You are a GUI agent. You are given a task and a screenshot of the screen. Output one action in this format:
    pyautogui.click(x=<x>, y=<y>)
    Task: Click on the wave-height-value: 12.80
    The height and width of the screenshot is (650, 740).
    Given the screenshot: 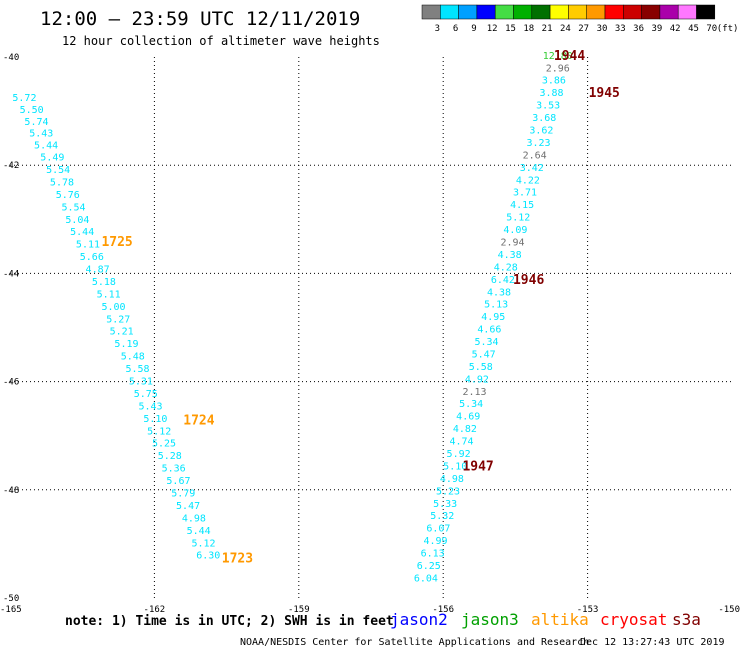 What is the action you would take?
    pyautogui.click(x=558, y=56)
    